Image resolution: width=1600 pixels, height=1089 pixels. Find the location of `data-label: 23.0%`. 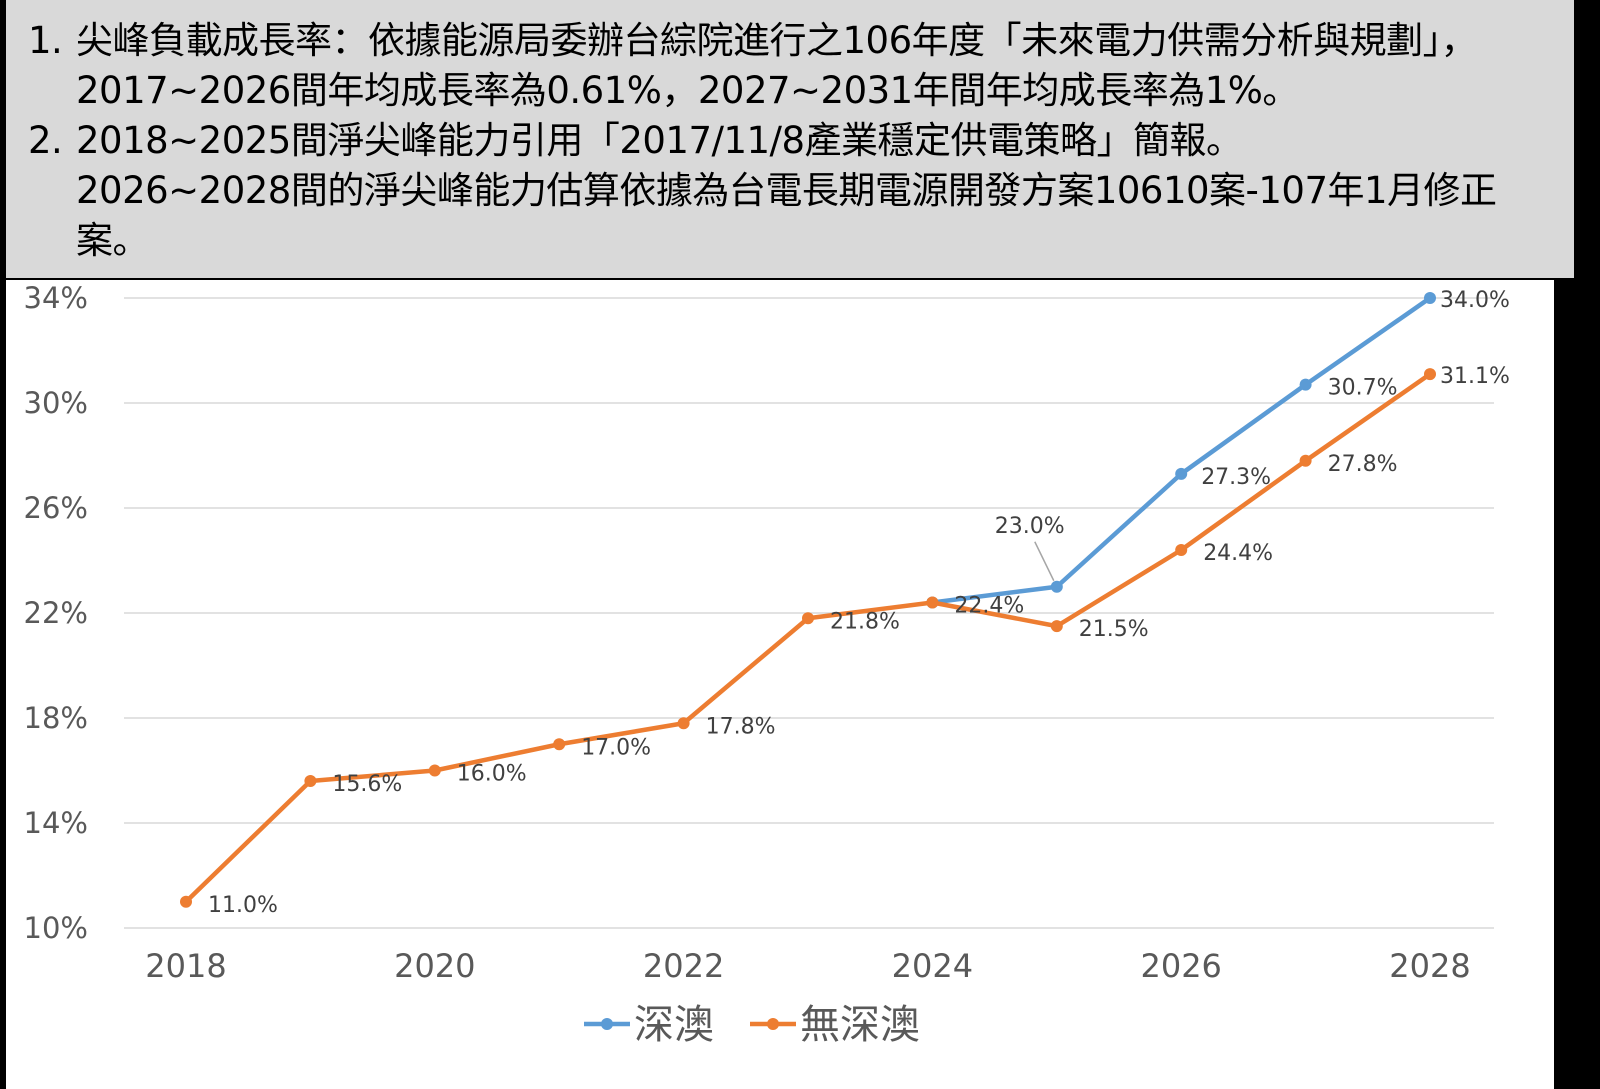

data-label: 23.0% is located at coordinates (1030, 526).